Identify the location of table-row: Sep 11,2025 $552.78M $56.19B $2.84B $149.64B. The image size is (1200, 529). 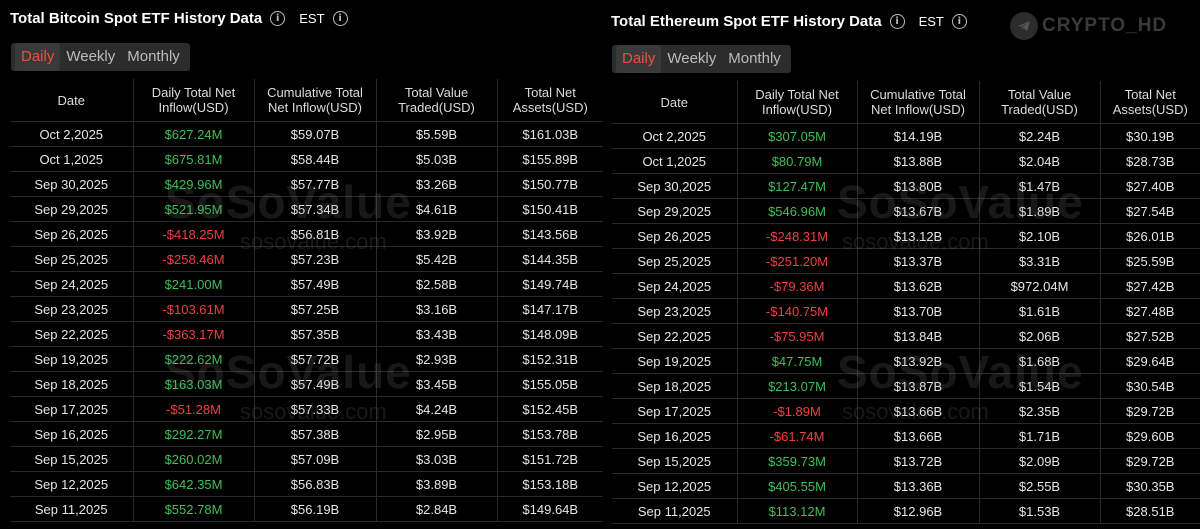
(306, 509).